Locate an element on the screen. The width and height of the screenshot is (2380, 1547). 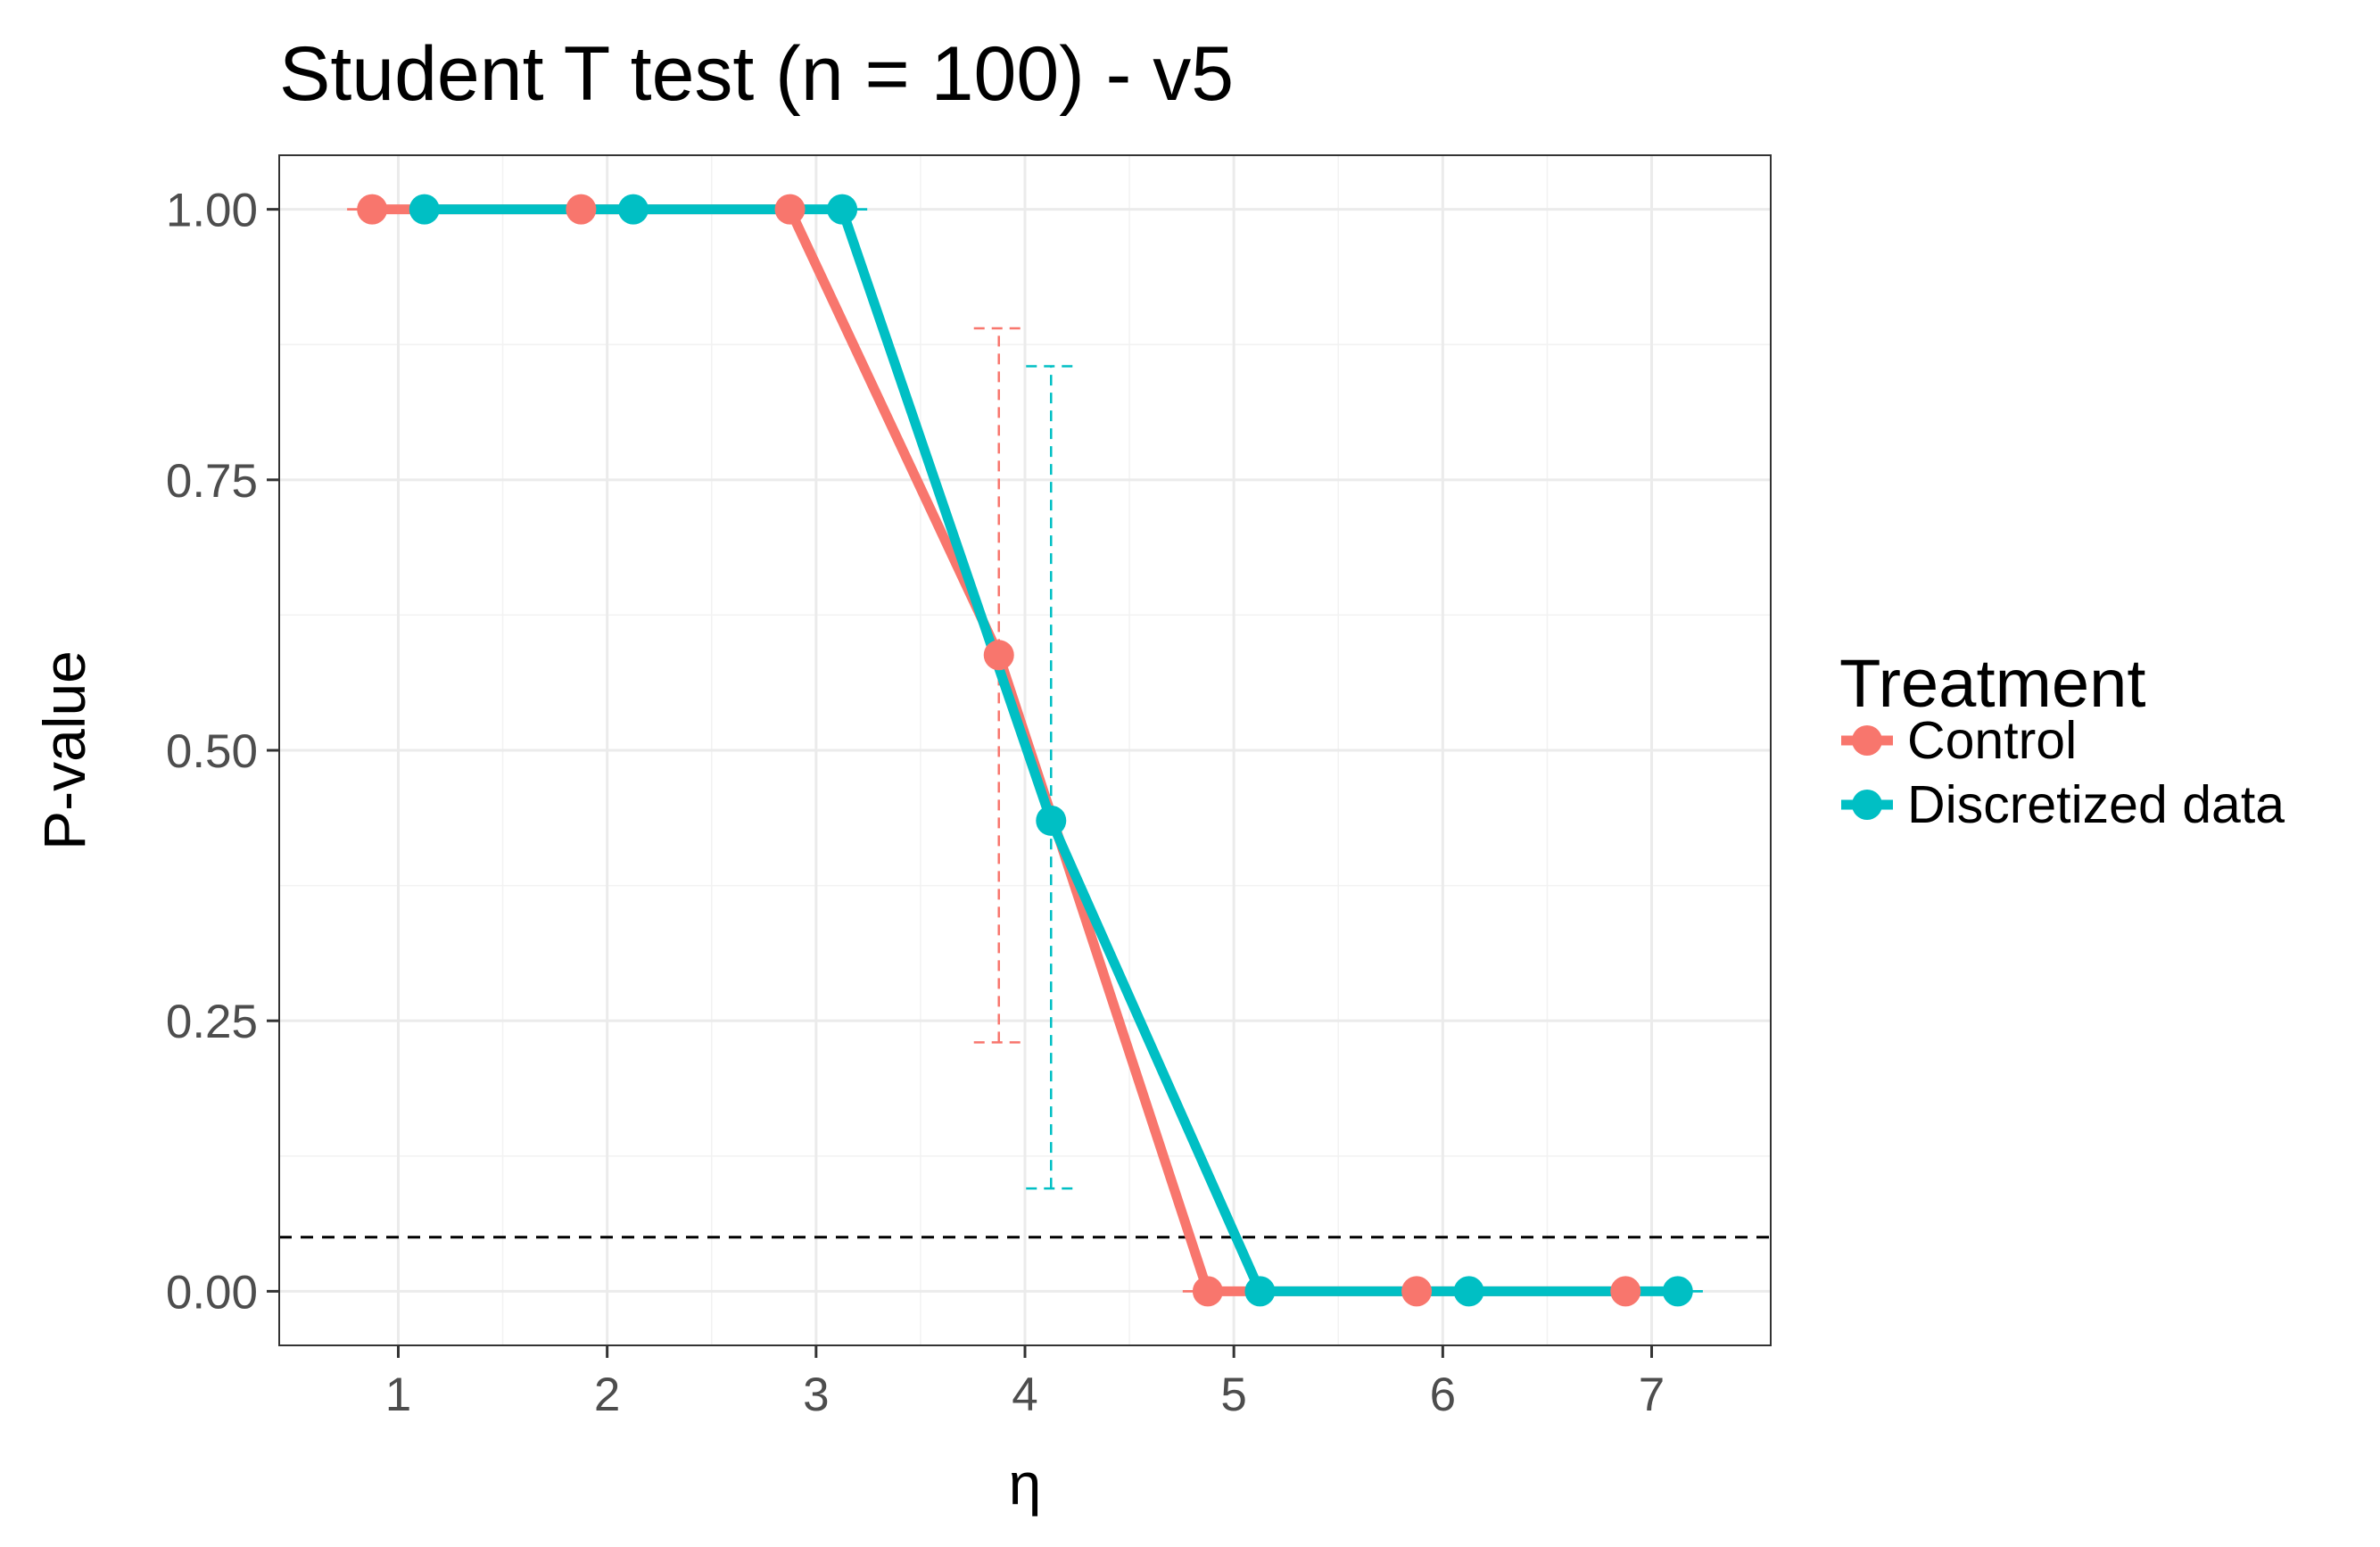
chart-title: Student T test (n = 100) - v5 is located at coordinates (756, 74).